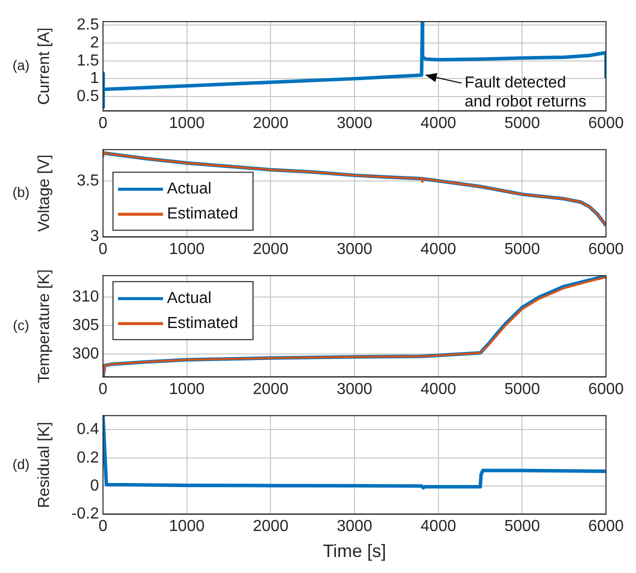  Describe the element at coordinates (45, 326) in the screenshot. I see `y-axis-title: Temperature [K]` at that location.